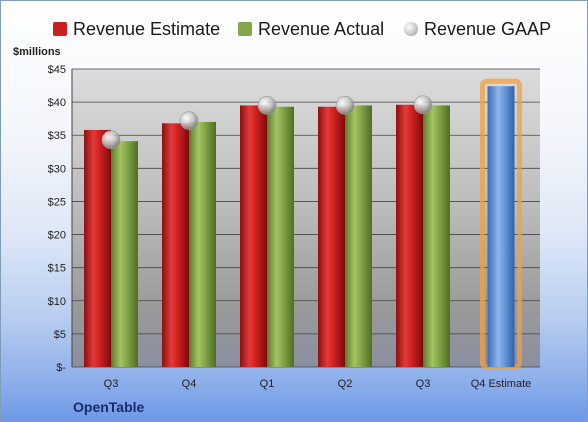 This screenshot has width=588, height=422. What do you see at coordinates (57, 103) in the screenshot?
I see `y-tick-label: $40` at bounding box center [57, 103].